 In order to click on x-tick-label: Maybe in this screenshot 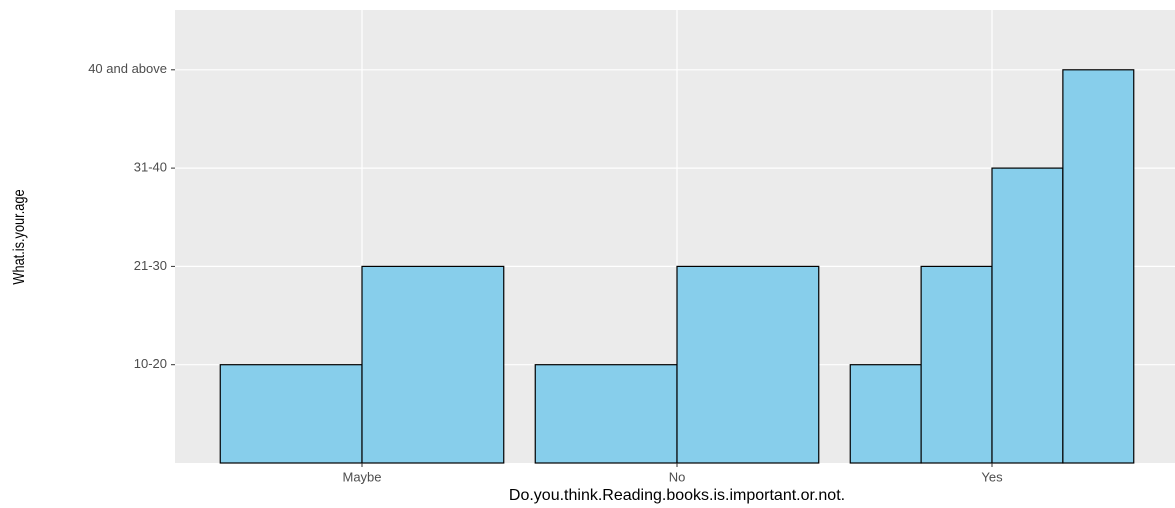, I will do `click(361, 476)`.